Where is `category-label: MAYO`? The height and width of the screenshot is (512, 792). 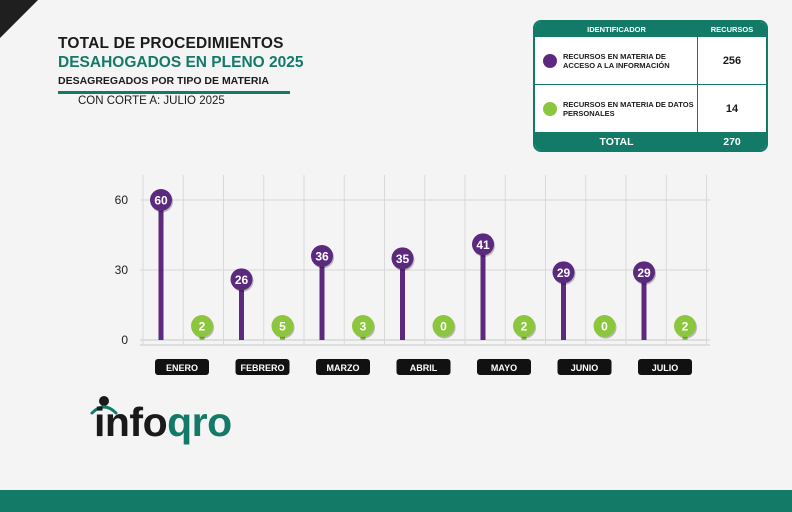
category-label: MAYO is located at coordinates (504, 368).